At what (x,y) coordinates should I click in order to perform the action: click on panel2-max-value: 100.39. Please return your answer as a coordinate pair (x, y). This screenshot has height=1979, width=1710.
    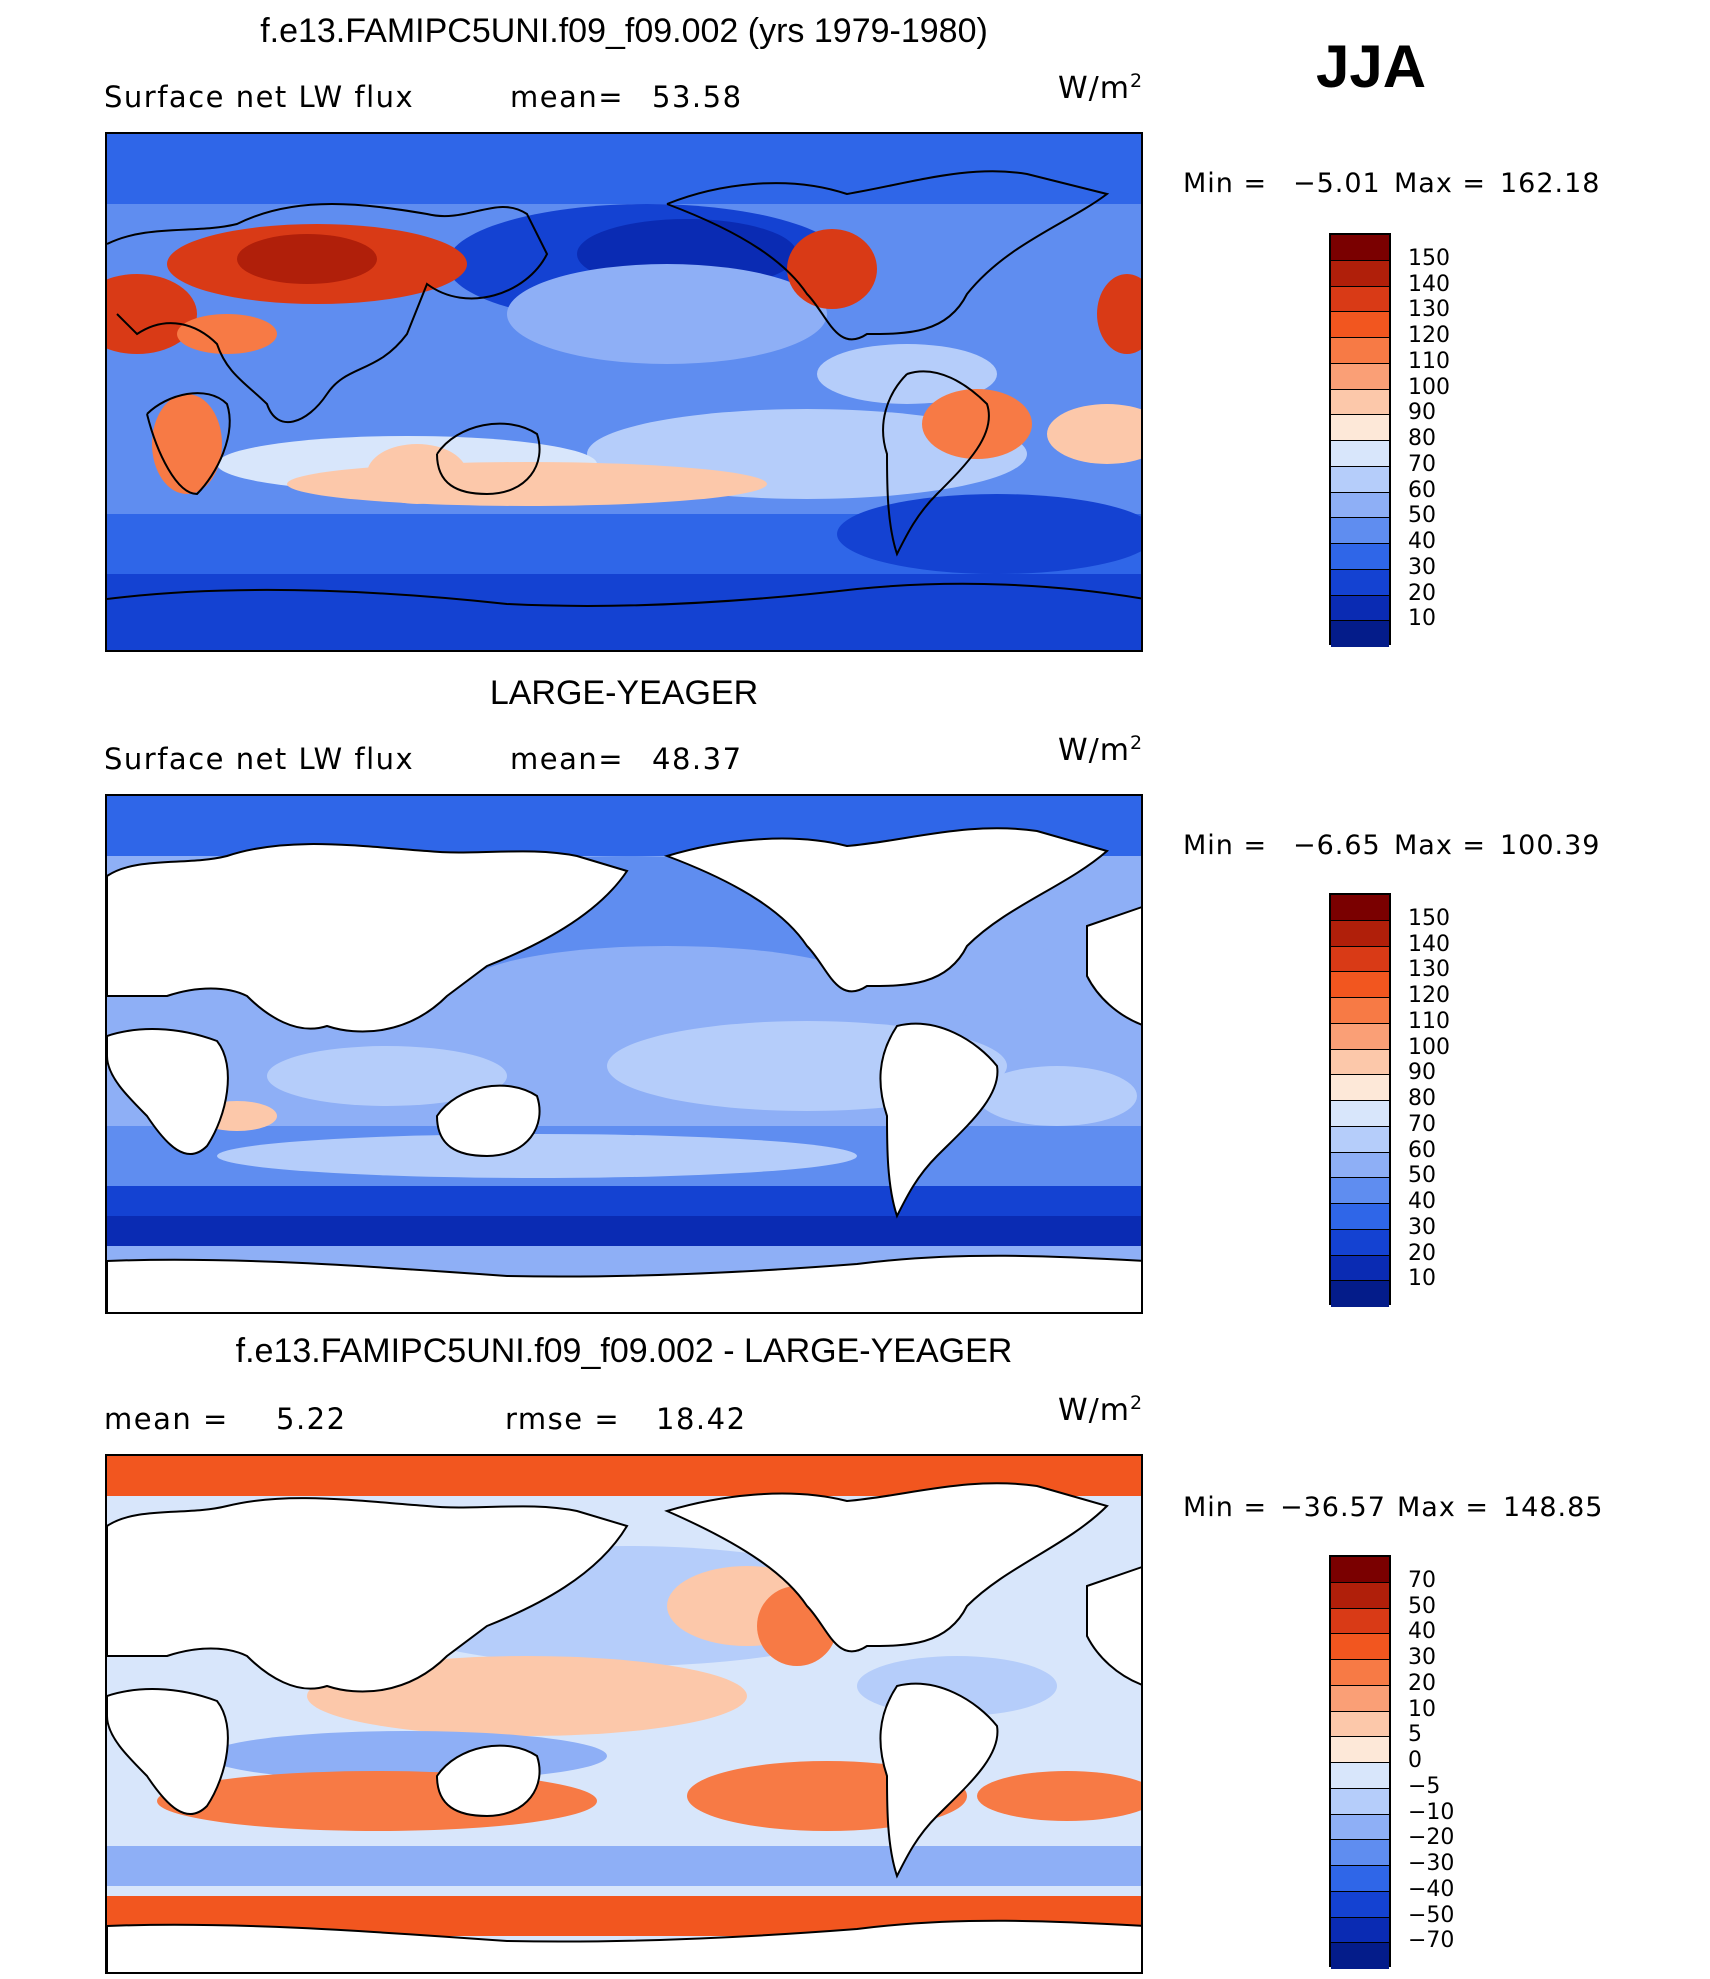
    Looking at the image, I should click on (1550, 845).